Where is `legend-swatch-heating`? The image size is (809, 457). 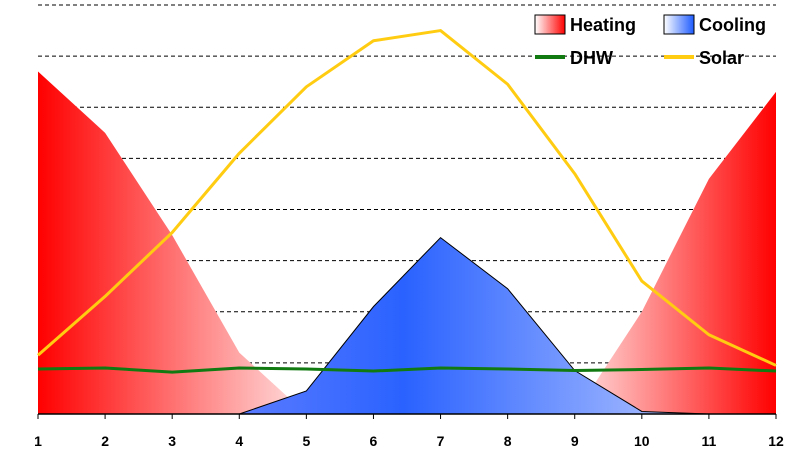
legend-swatch-heating is located at coordinates (550, 24).